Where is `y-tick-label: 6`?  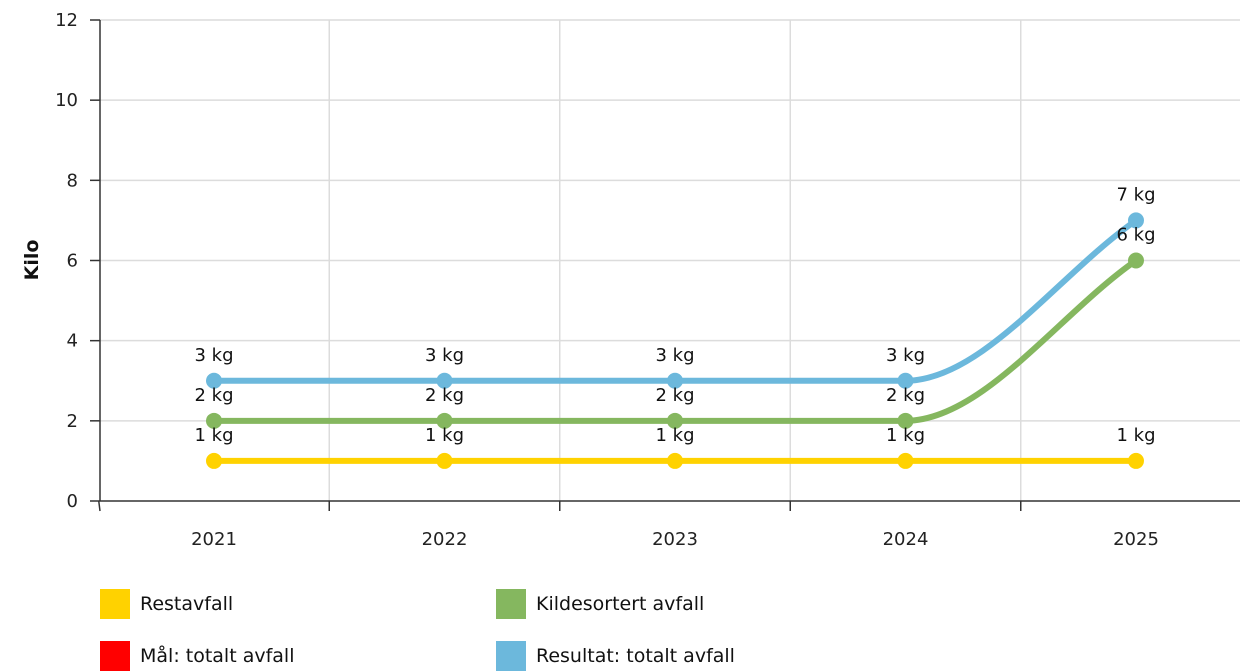
y-tick-label: 6 is located at coordinates (72, 261).